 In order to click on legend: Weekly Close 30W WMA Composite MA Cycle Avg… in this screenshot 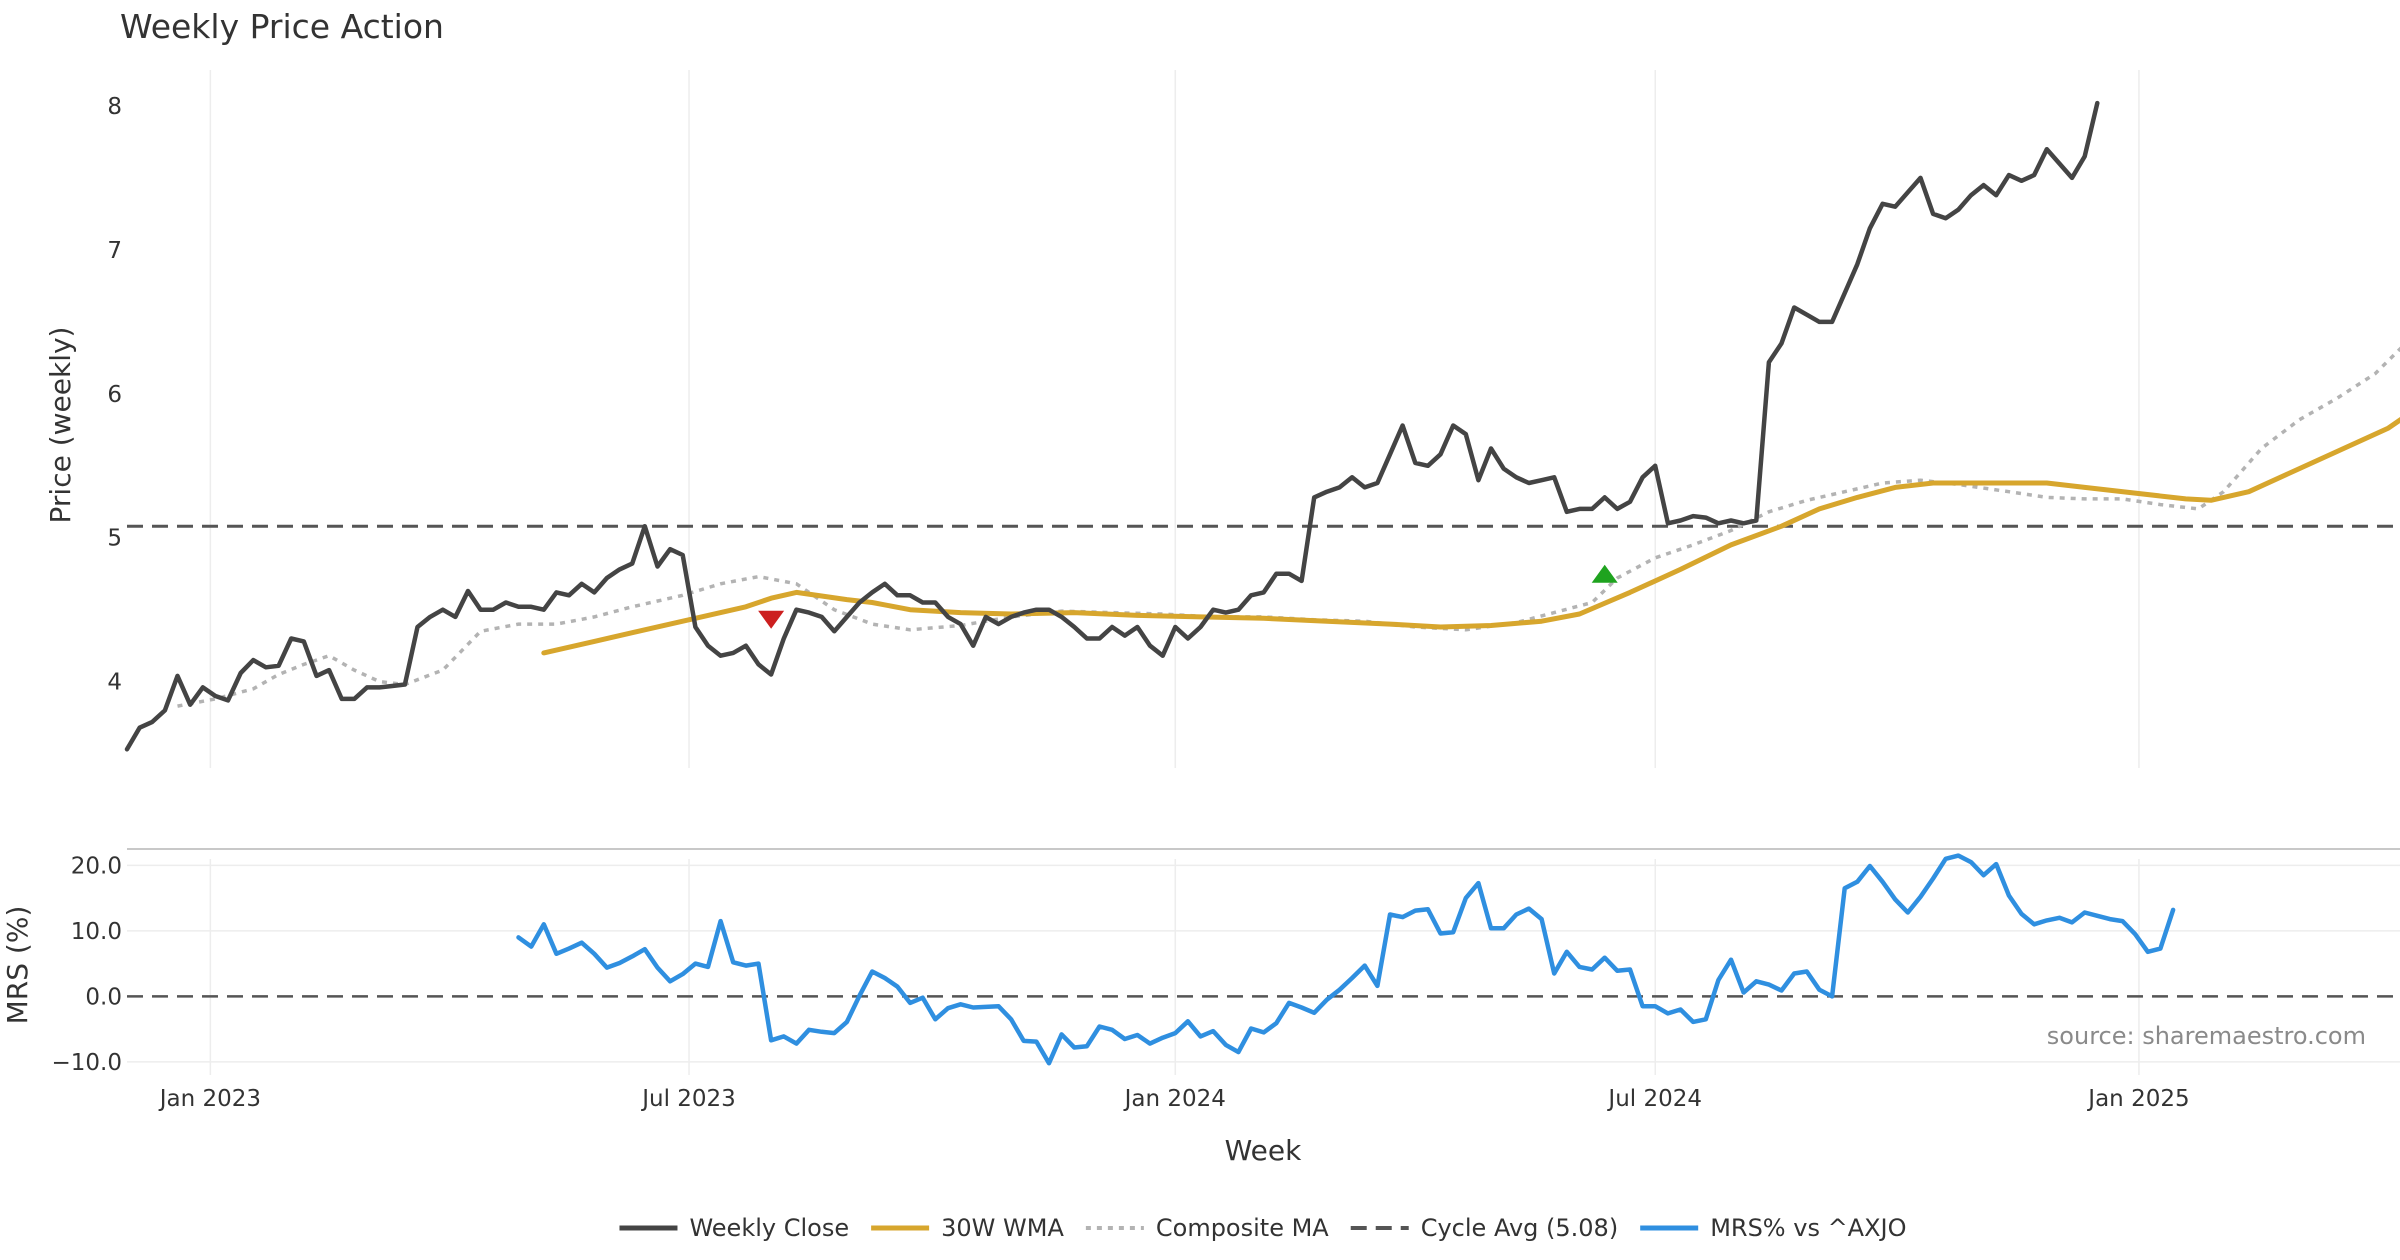, I will do `click(1263, 1228)`.